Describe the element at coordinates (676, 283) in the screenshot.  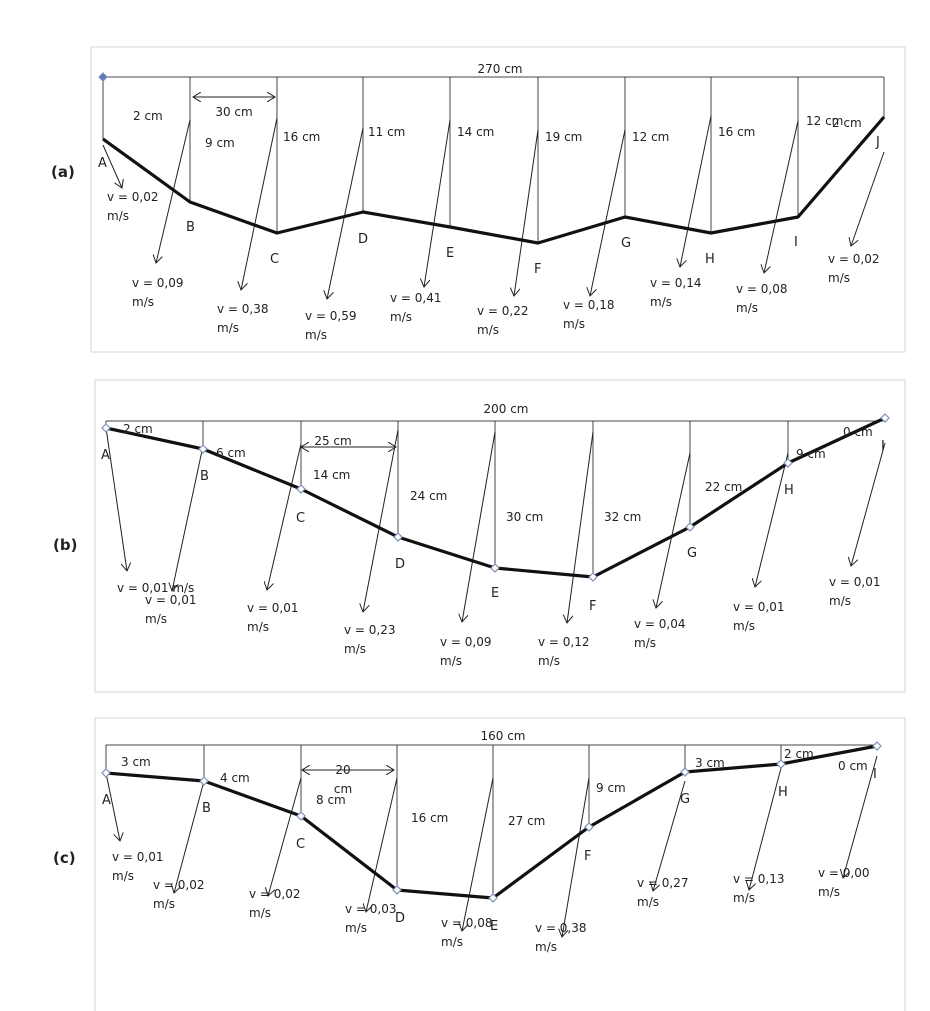
I see `velocity-label: v = 0,14` at that location.